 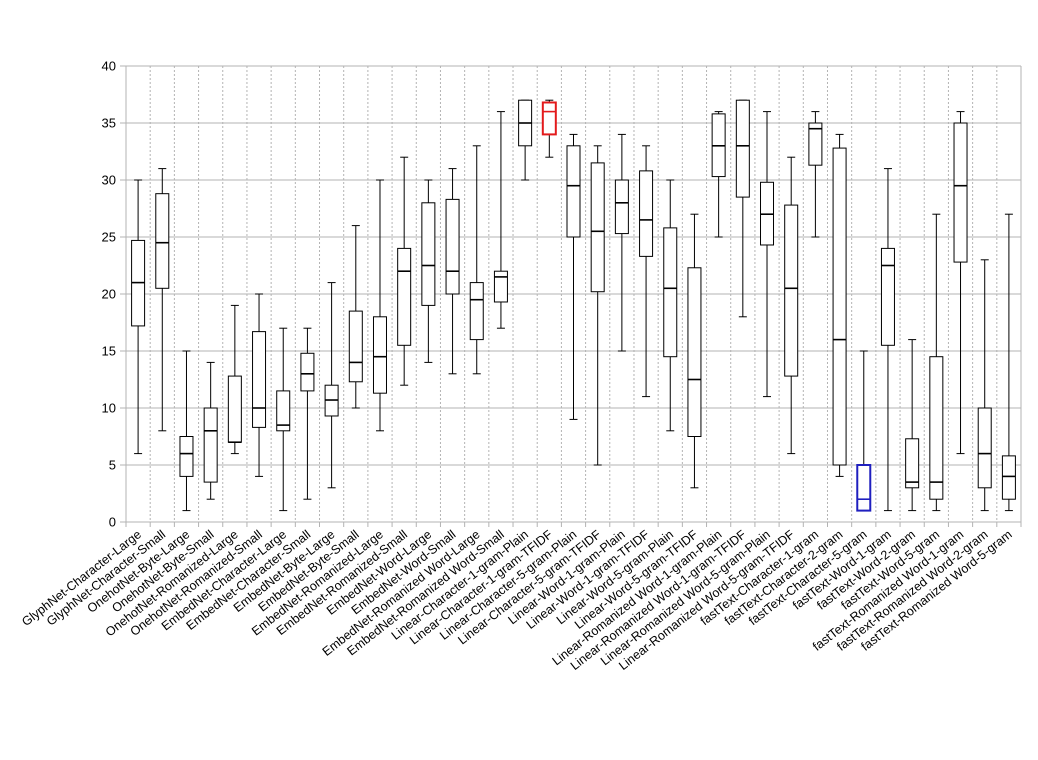 I want to click on y-tick-label: 0, so click(x=112, y=522).